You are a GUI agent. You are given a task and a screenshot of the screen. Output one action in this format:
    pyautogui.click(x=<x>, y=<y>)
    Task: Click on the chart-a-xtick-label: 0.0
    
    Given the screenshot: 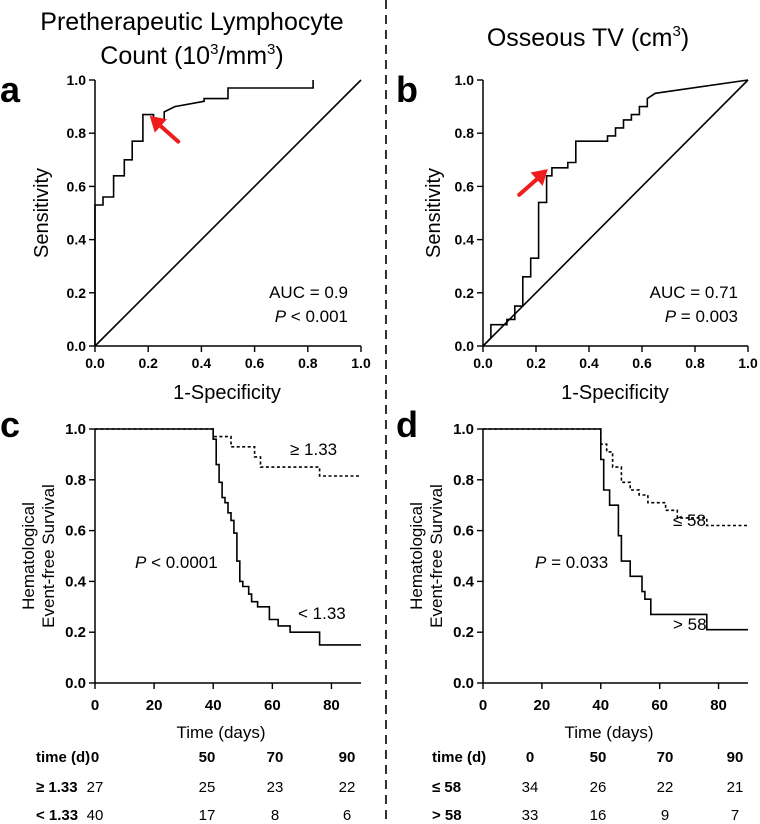 What is the action you would take?
    pyautogui.click(x=95, y=363)
    